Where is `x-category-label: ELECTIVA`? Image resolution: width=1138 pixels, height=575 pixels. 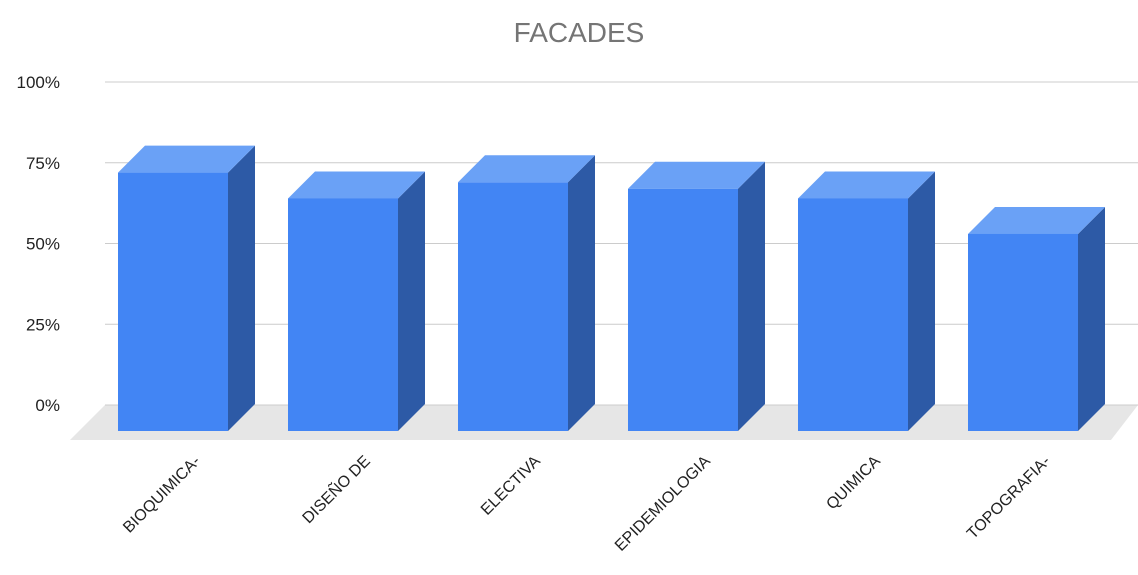
x-category-label: ELECTIVA is located at coordinates (511, 486).